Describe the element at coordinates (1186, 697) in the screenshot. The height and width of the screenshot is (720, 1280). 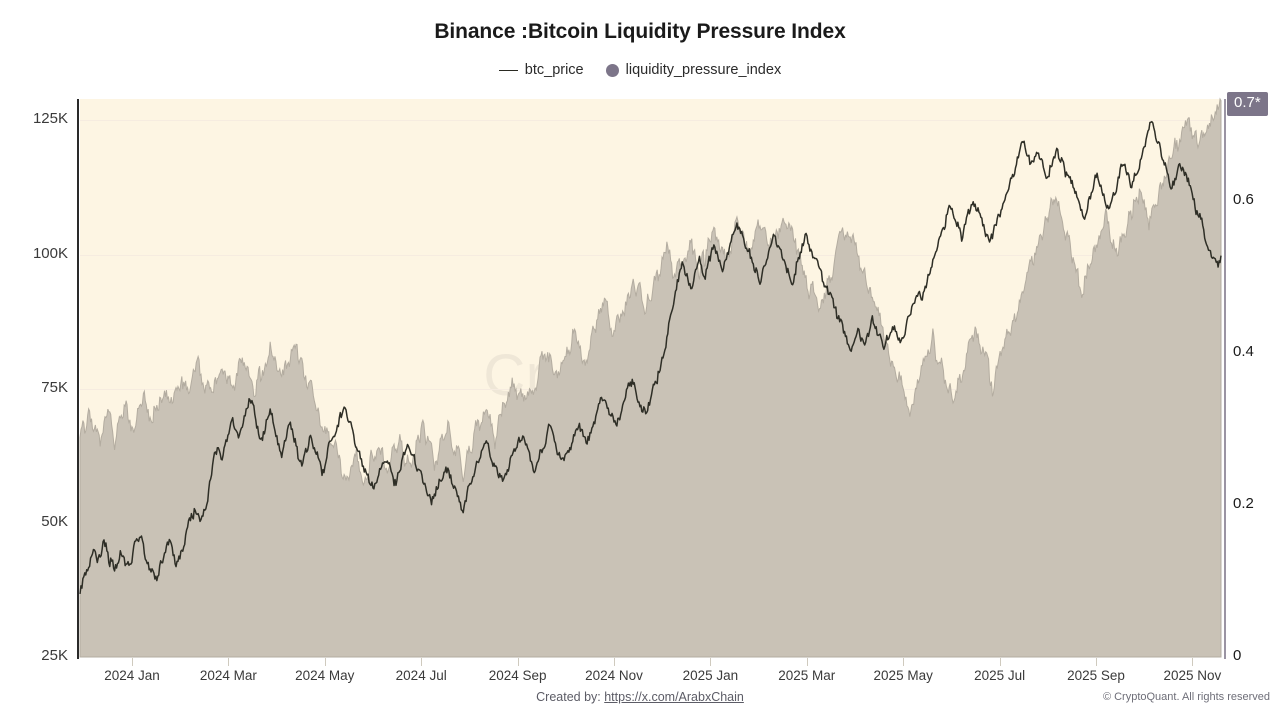
I see `footer-copyright: © CryptoQuant. All rights reserved` at that location.